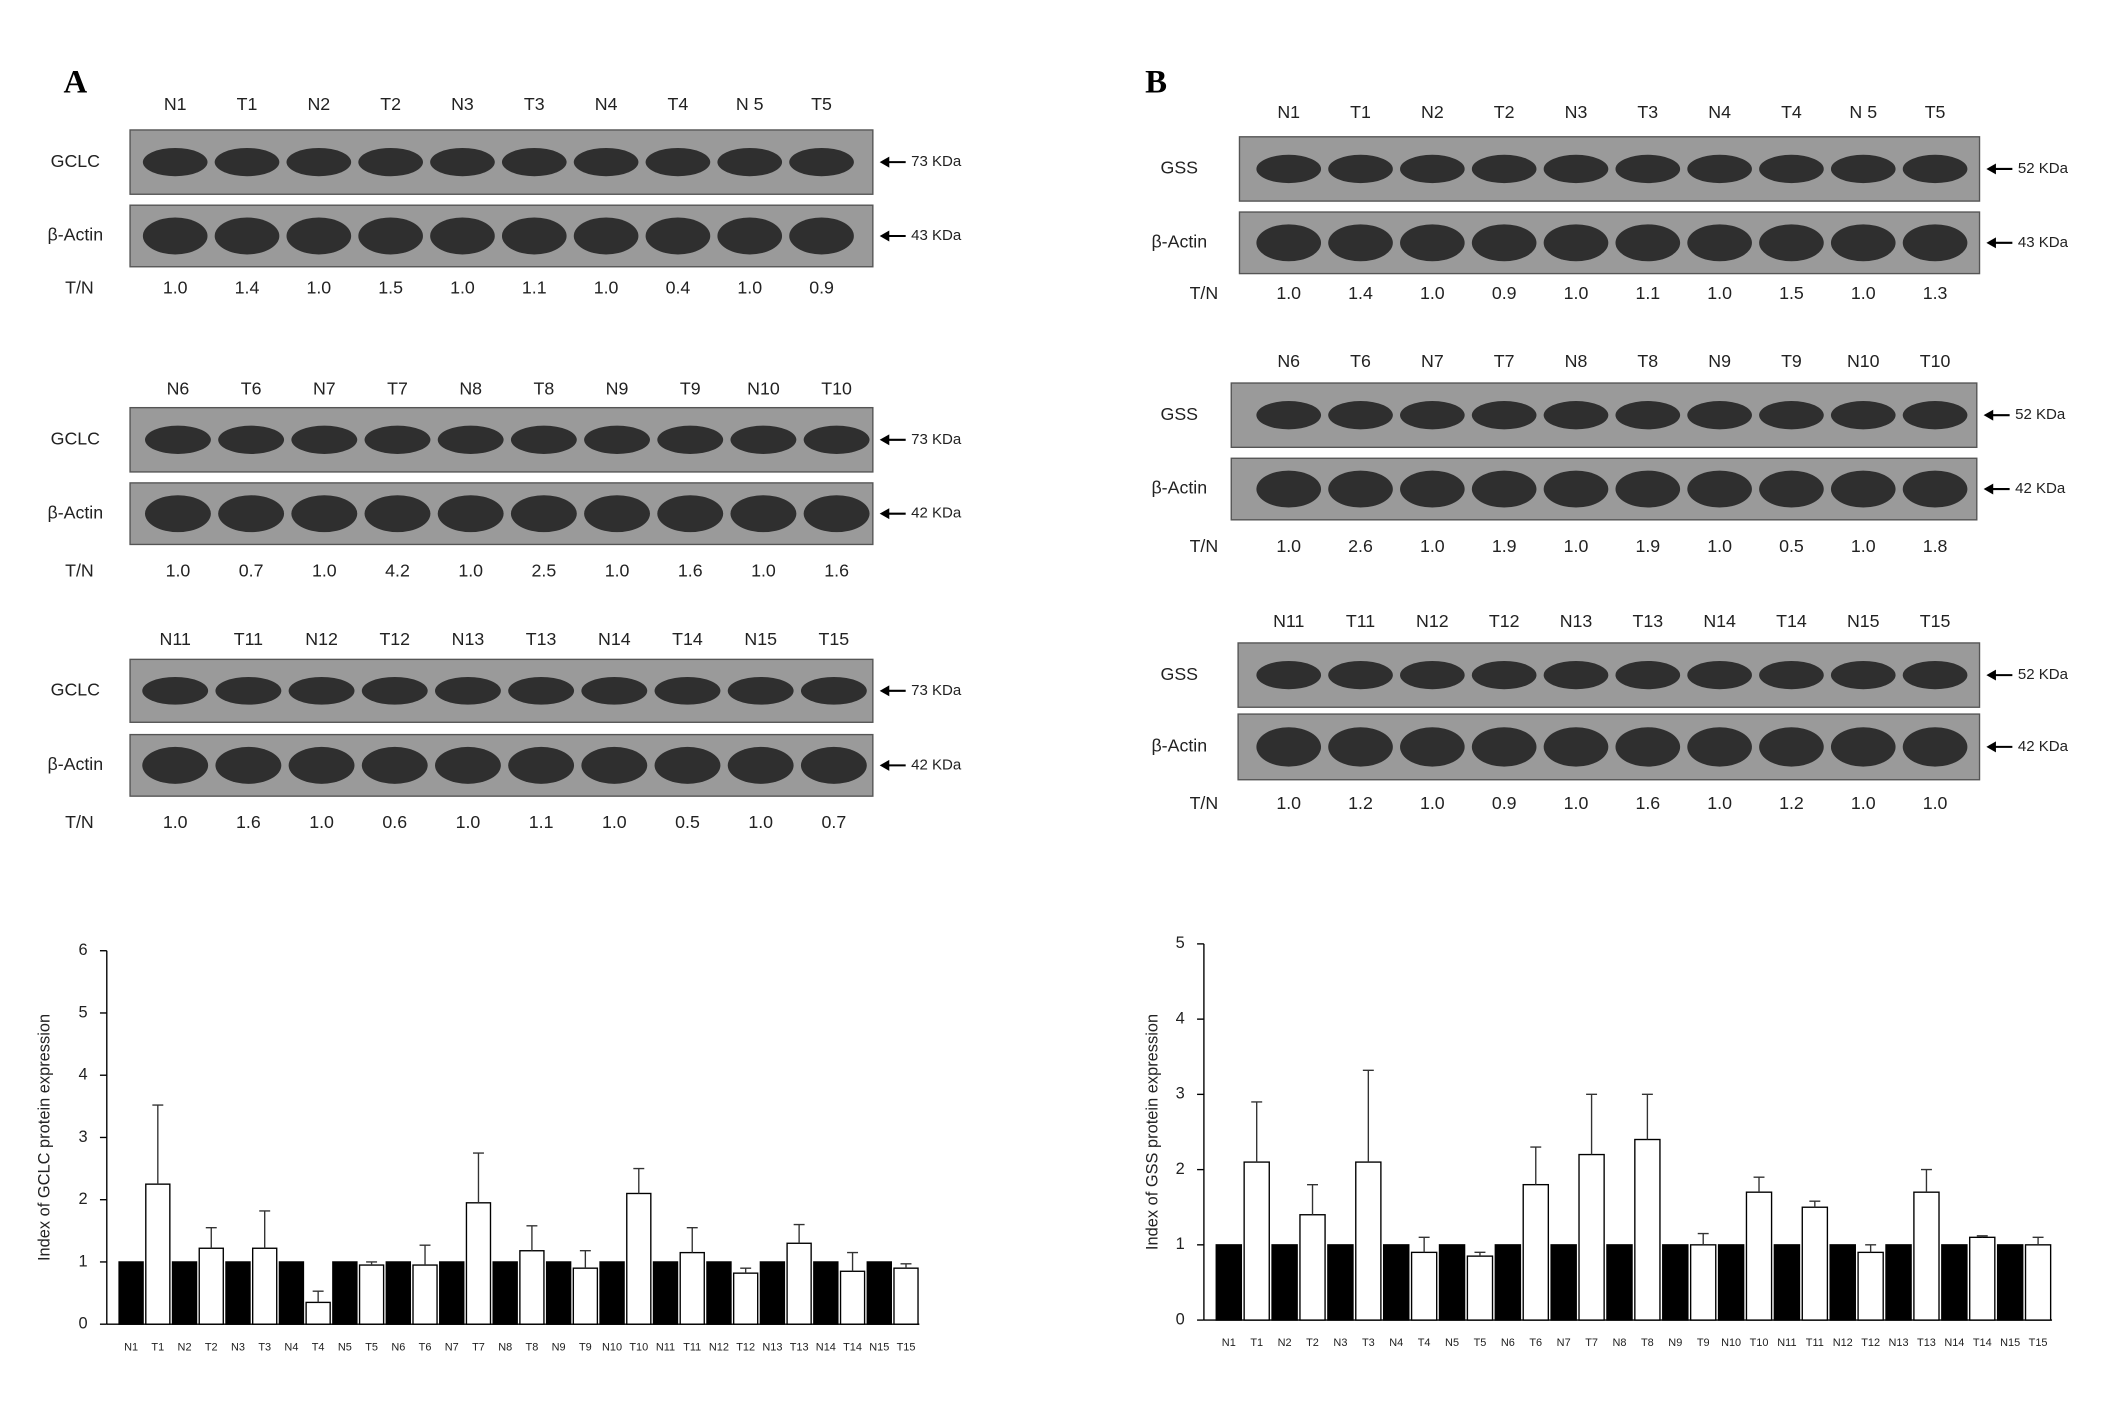 This screenshot has width=2126, height=1409. I want to click on lane-label: T2, so click(1504, 112).